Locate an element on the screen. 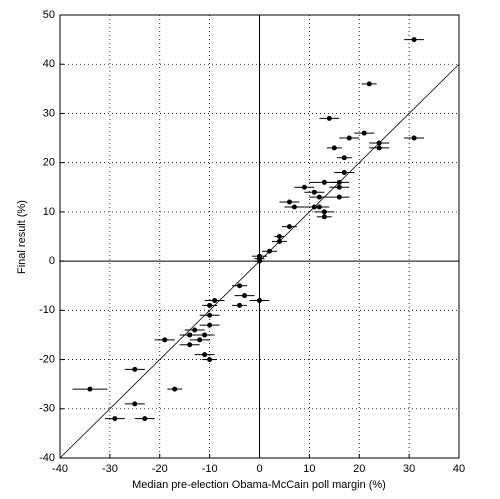 This screenshot has width=500, height=499. x-tick-label: 30 is located at coordinates (409, 469).